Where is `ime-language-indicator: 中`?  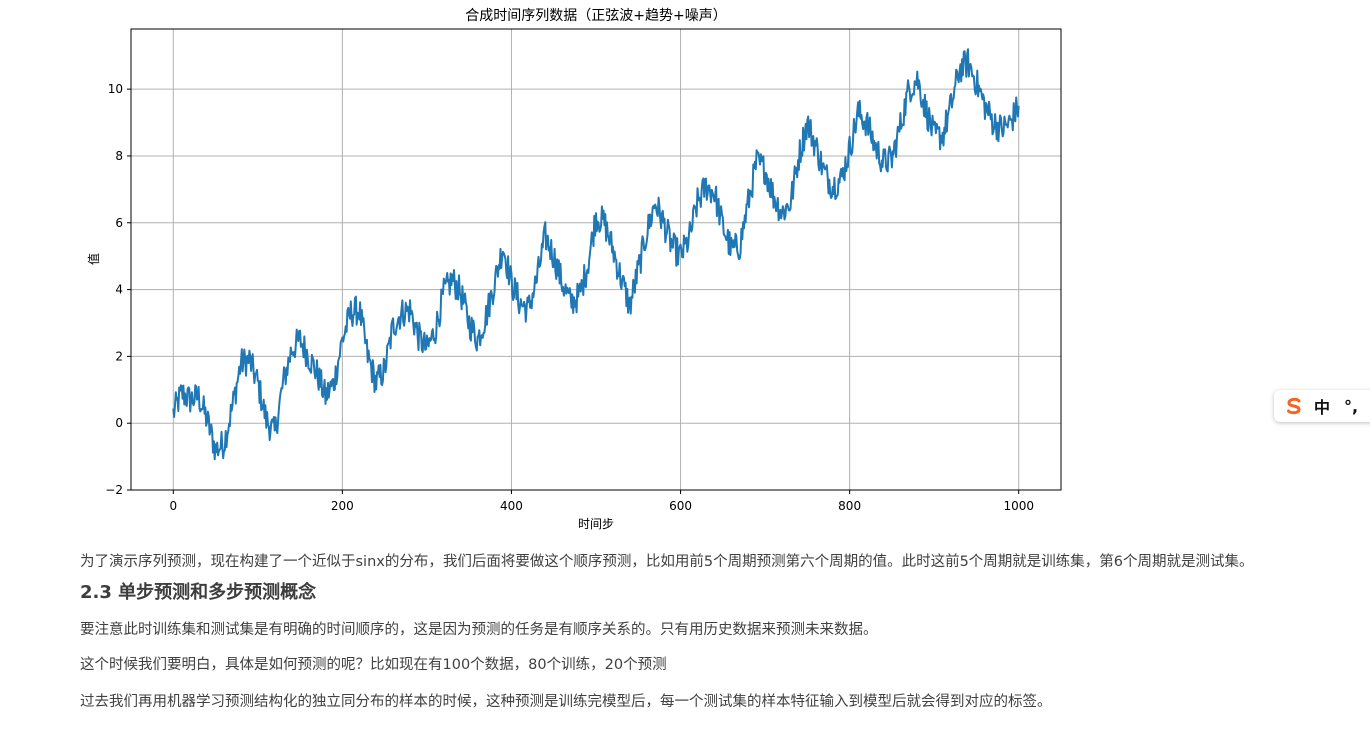
ime-language-indicator: 中 is located at coordinates (1322, 407).